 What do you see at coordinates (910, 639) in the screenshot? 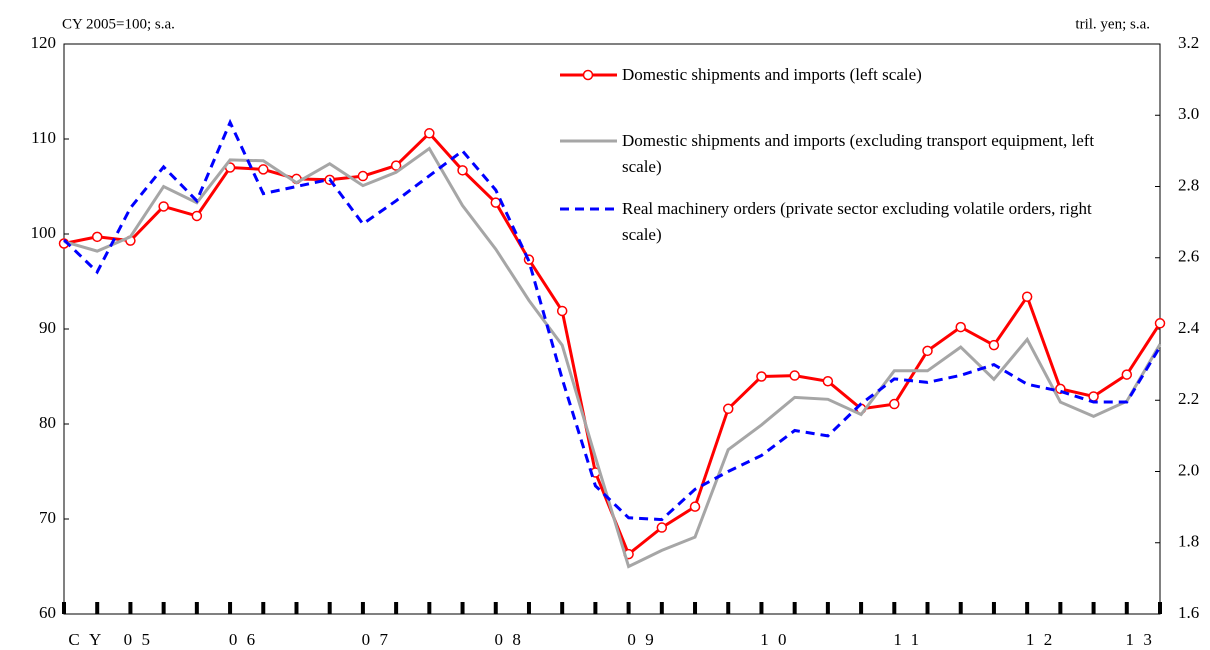
I see `x-tick-label: 11` at bounding box center [910, 639].